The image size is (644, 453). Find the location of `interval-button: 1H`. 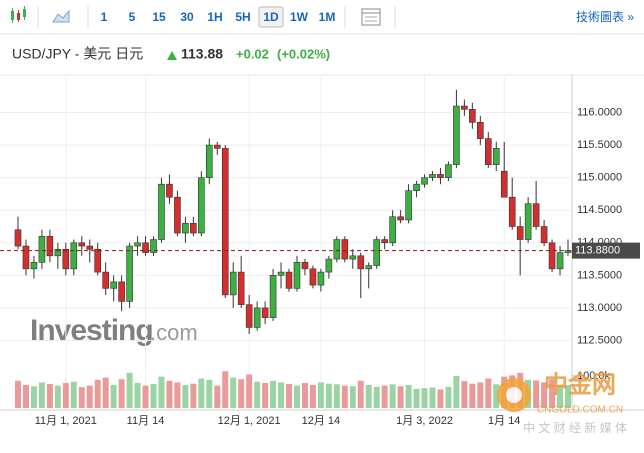

interval-button: 1H is located at coordinates (214, 17).